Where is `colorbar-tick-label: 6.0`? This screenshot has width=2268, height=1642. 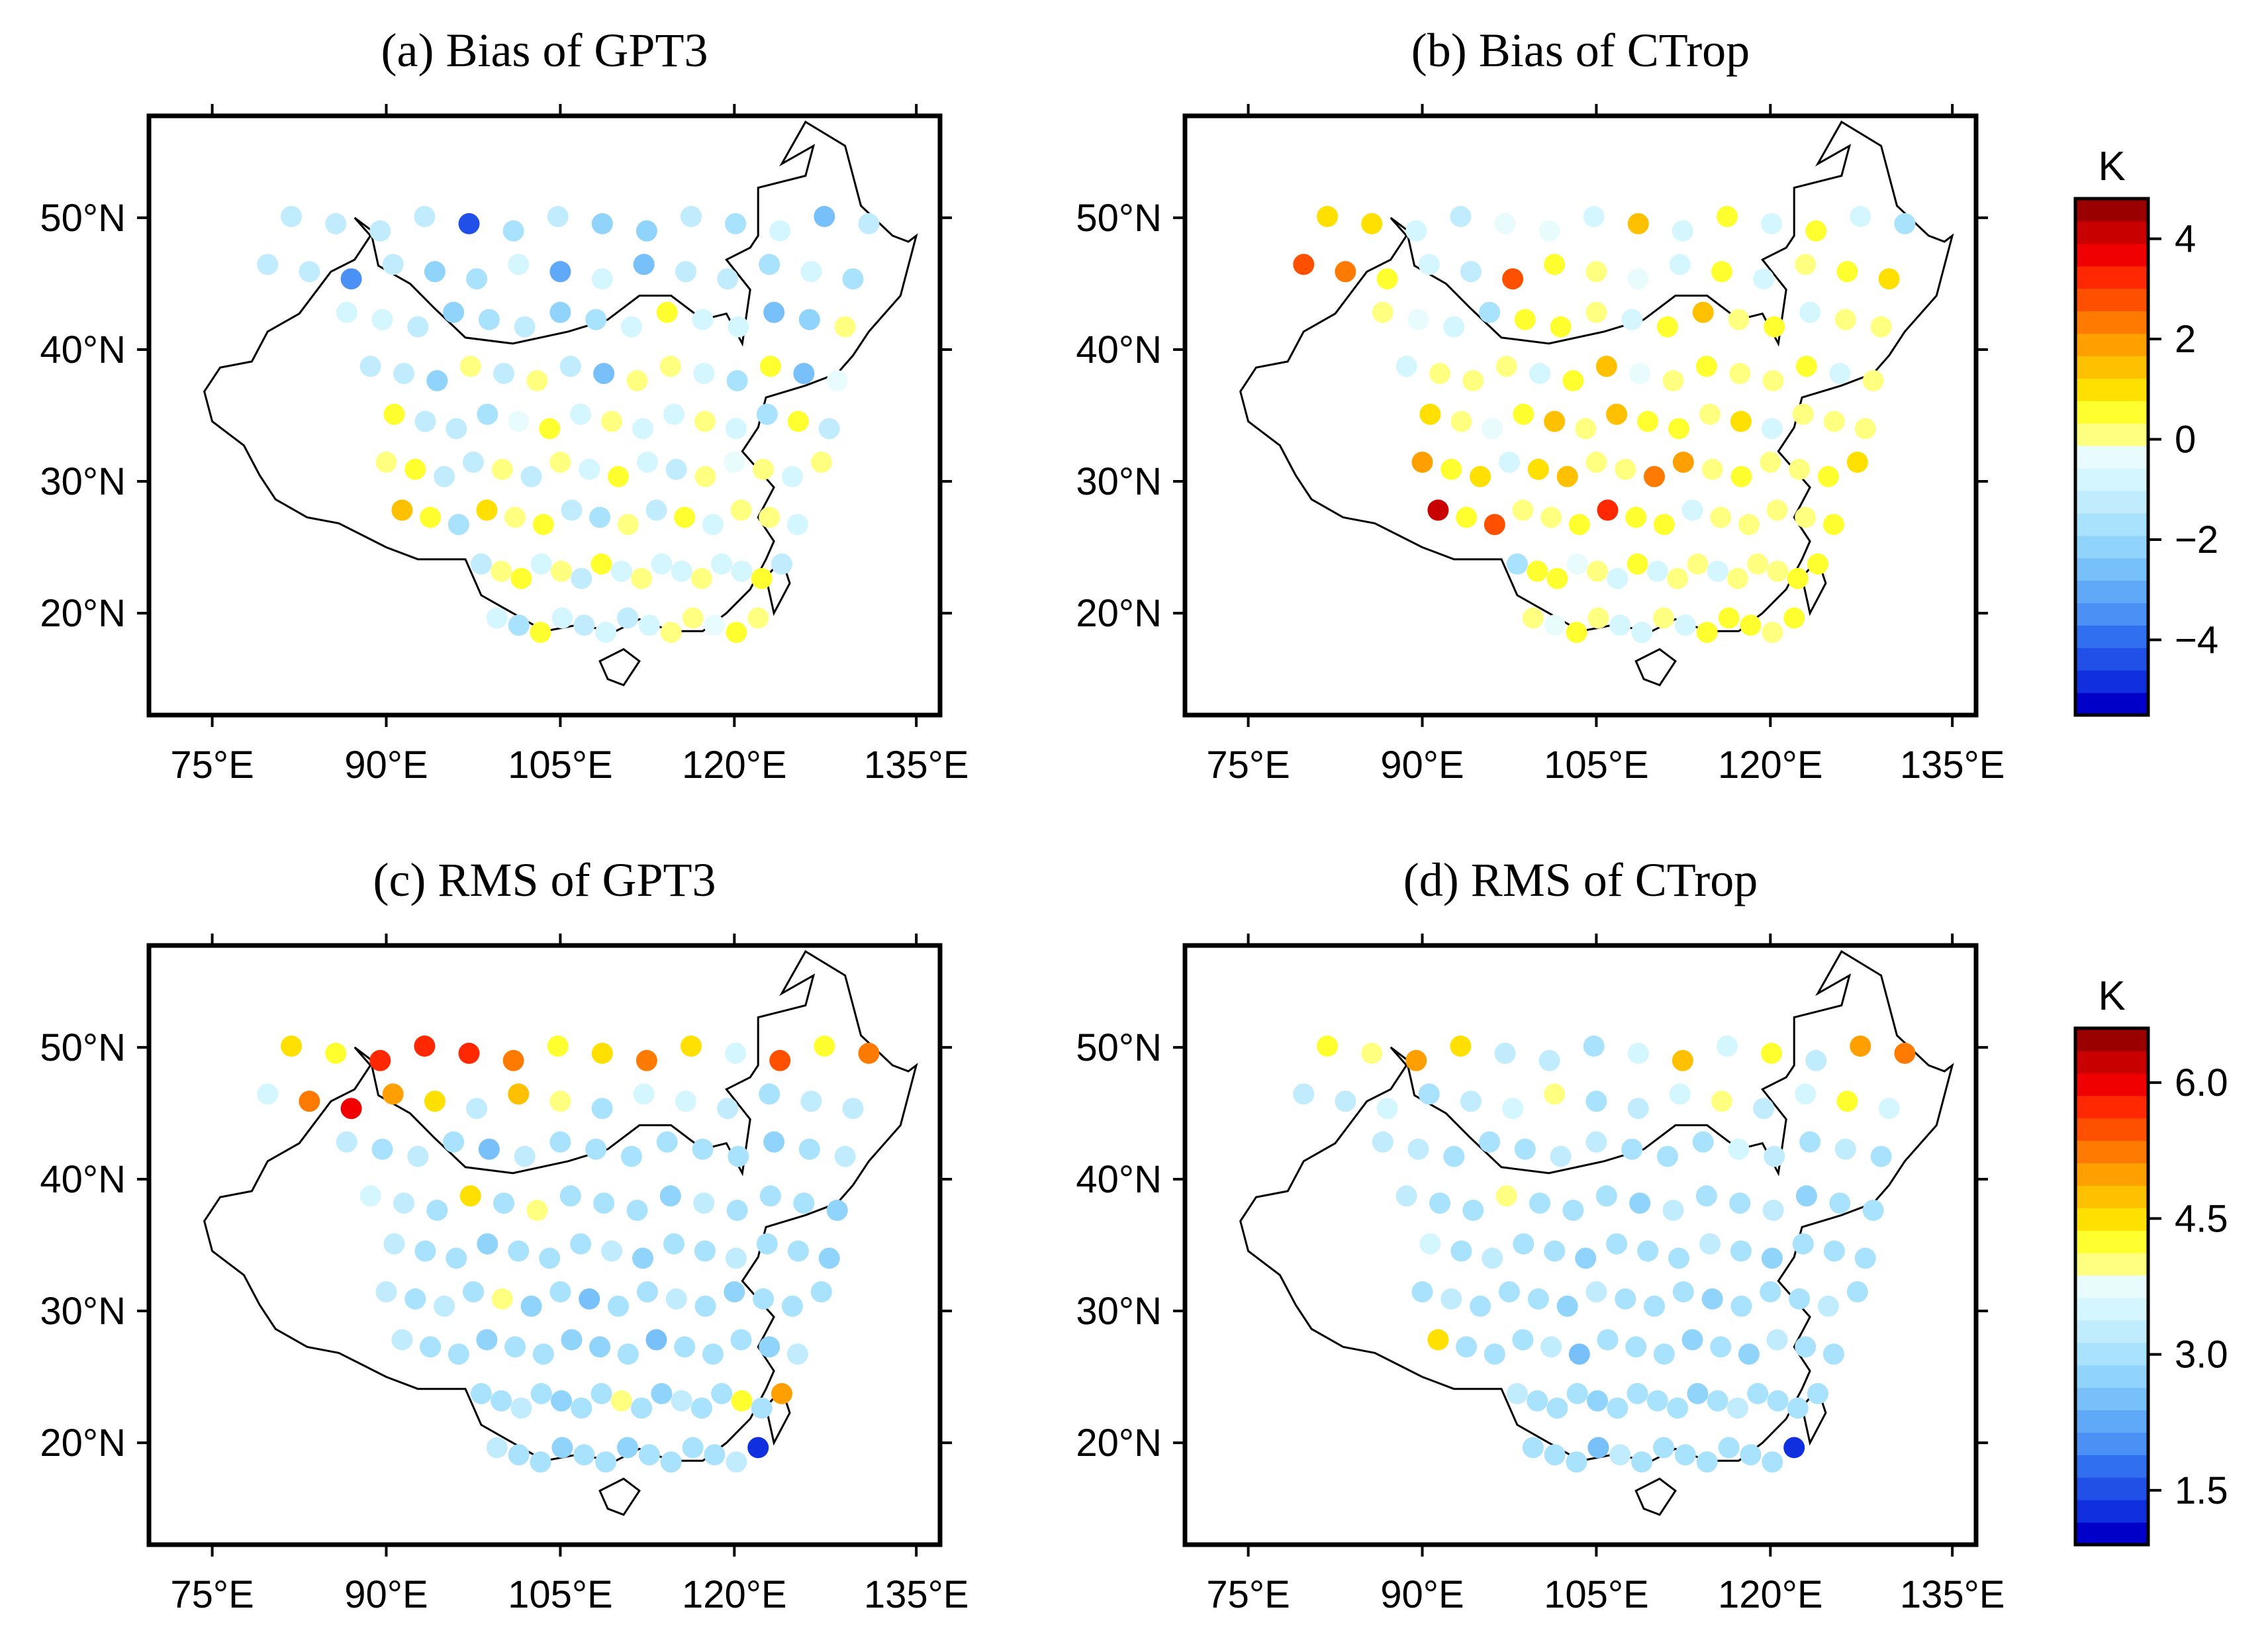 colorbar-tick-label: 6.0 is located at coordinates (2201, 1082).